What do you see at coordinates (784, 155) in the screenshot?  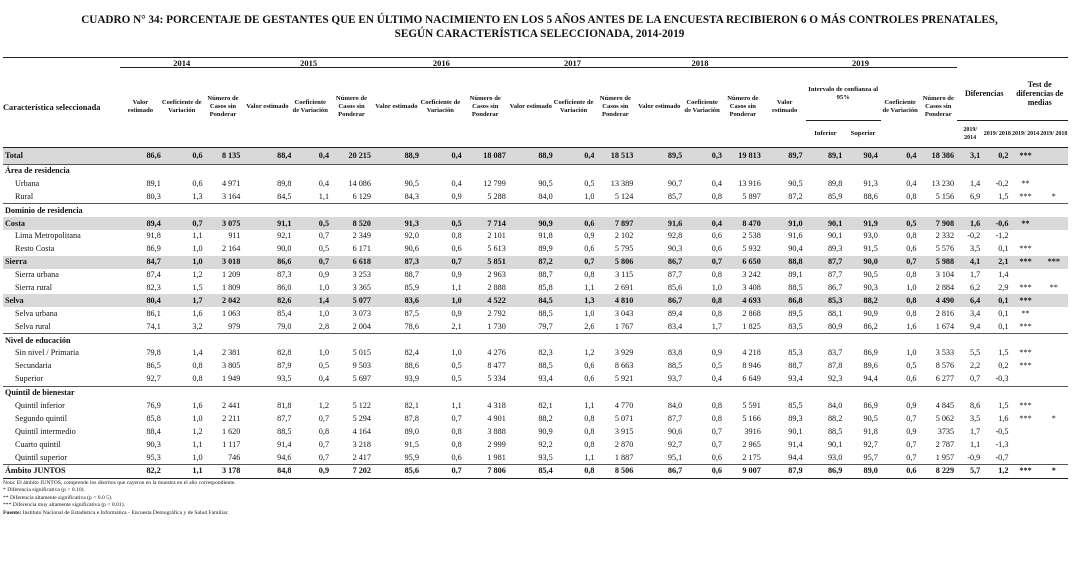 I see `cell: 89,7` at bounding box center [784, 155].